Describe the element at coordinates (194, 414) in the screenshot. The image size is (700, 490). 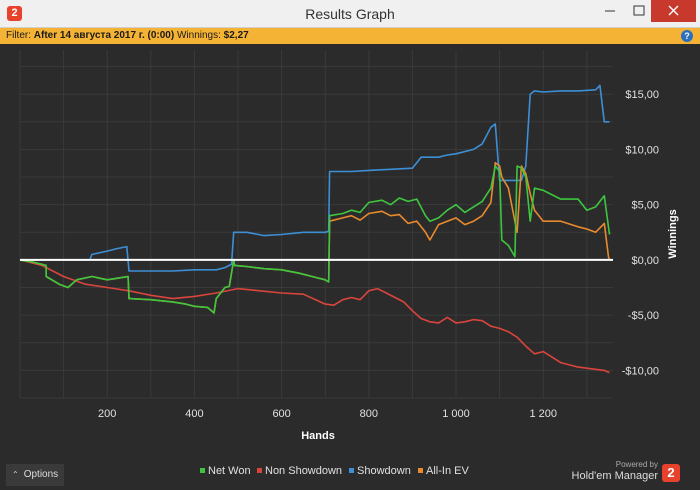
I see `x-tick-label: 400` at that location.